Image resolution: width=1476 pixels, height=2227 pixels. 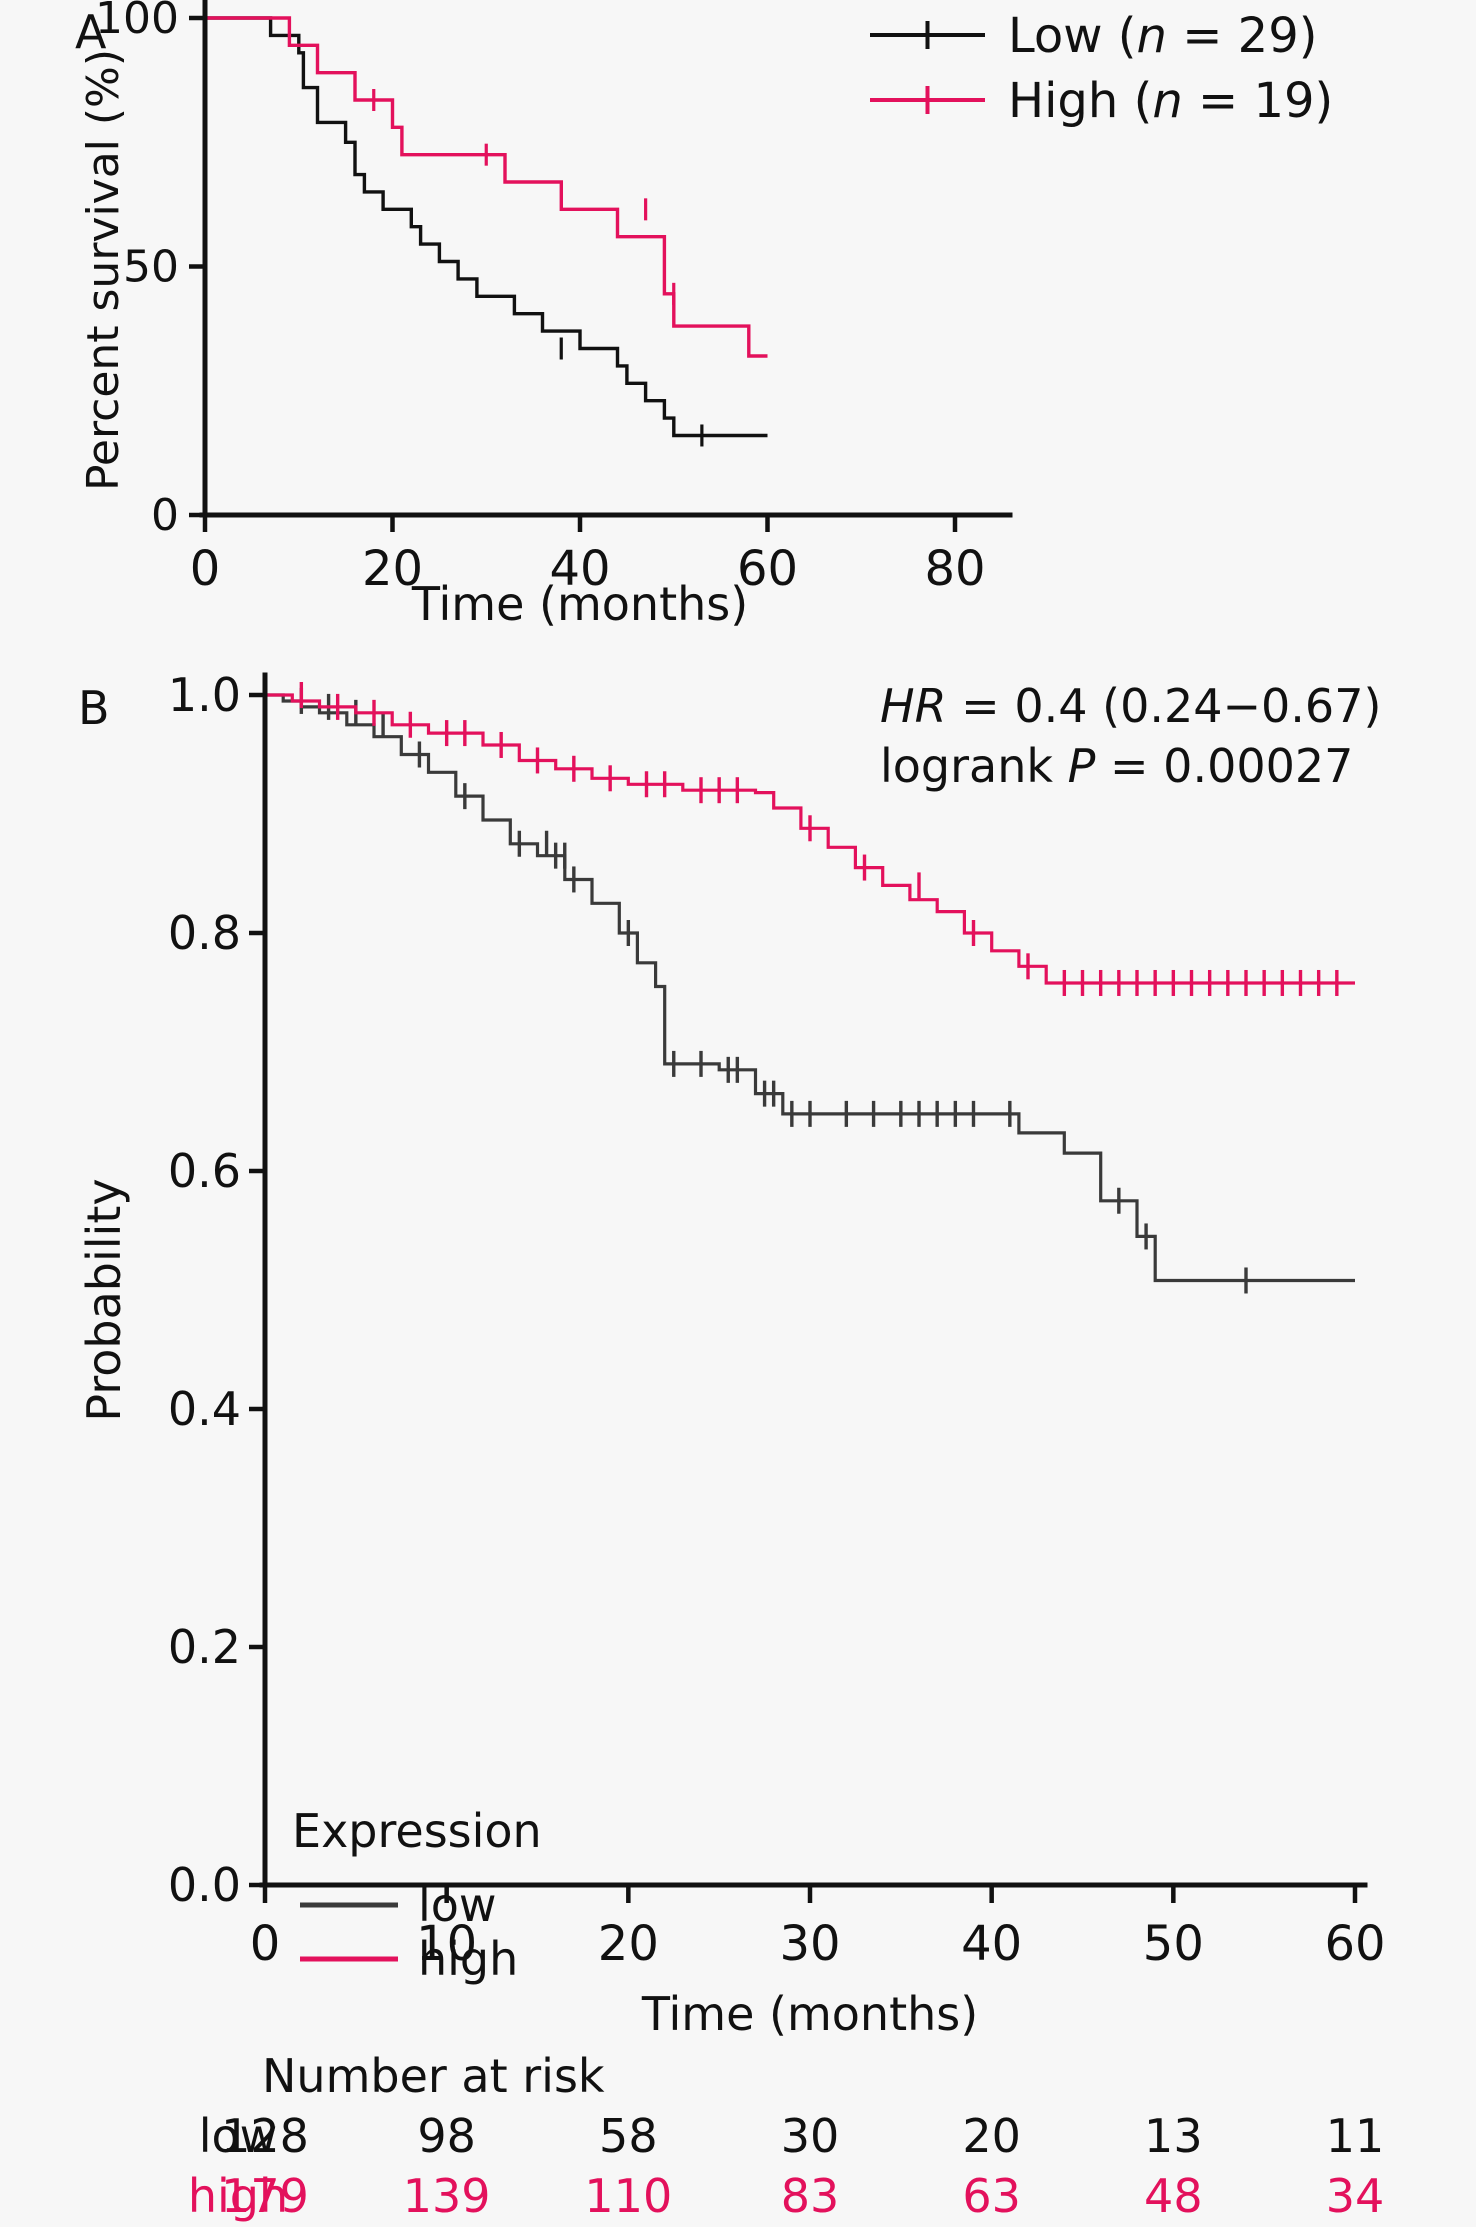 I want to click on panel-a-legend: Low (n = 29) High (n = 19), so click(x=1101, y=68).